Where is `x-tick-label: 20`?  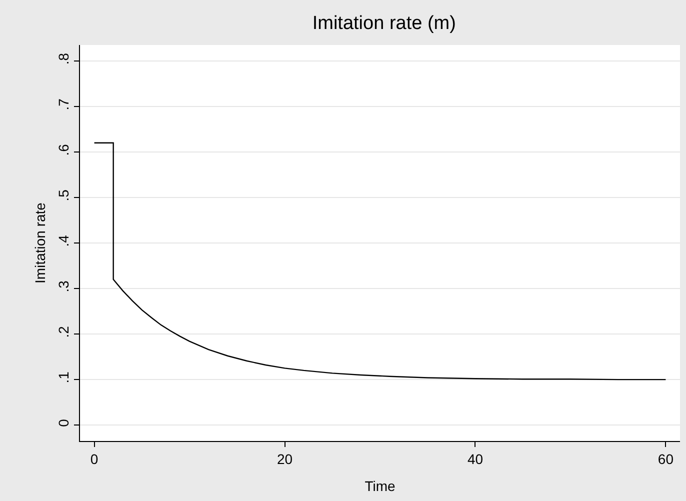
x-tick-label: 20 is located at coordinates (284, 458).